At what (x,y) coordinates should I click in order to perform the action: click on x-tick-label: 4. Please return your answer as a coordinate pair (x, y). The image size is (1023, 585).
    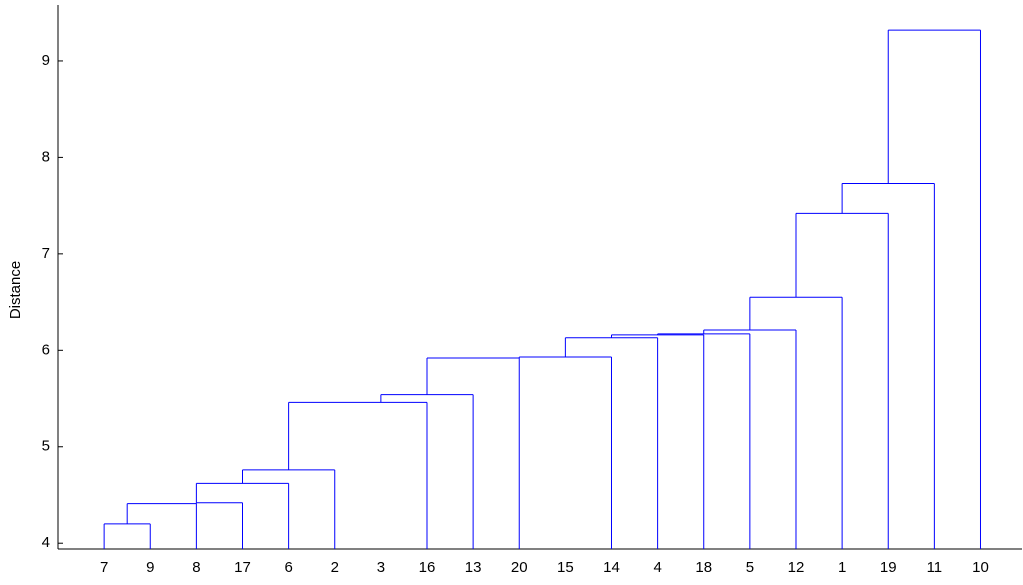
    Looking at the image, I should click on (657, 567).